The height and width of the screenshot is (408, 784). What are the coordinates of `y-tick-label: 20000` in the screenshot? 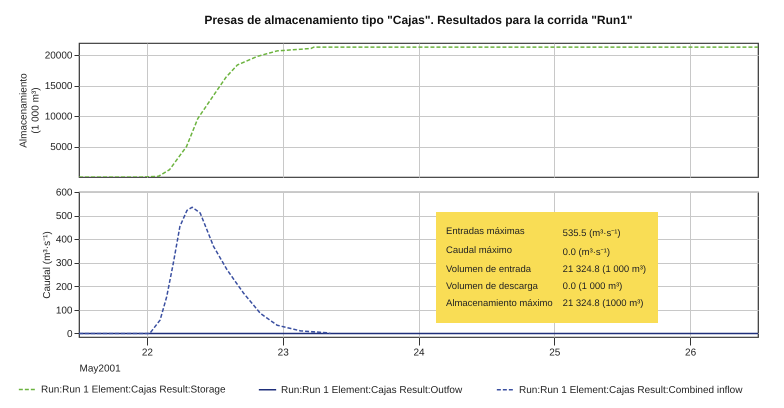 It's located at (58, 56).